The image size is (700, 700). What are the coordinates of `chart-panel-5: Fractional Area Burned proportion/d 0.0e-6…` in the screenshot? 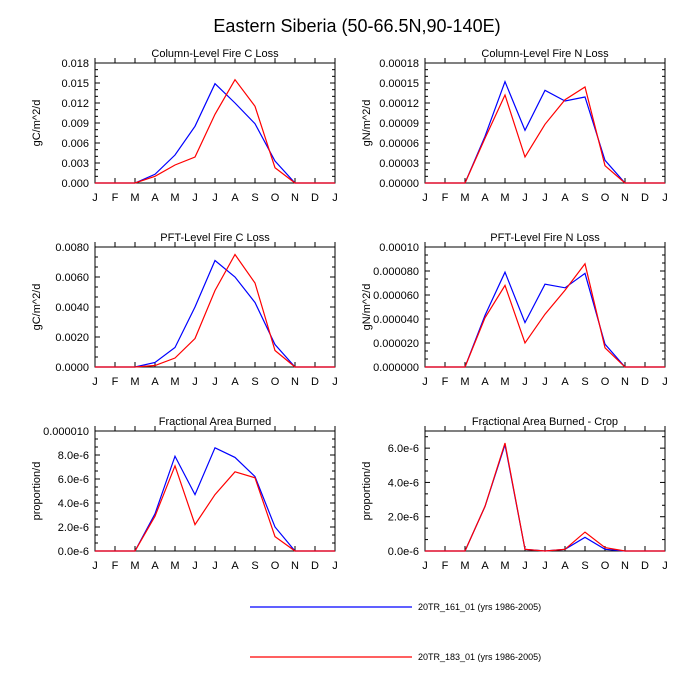 It's located at (184, 494).